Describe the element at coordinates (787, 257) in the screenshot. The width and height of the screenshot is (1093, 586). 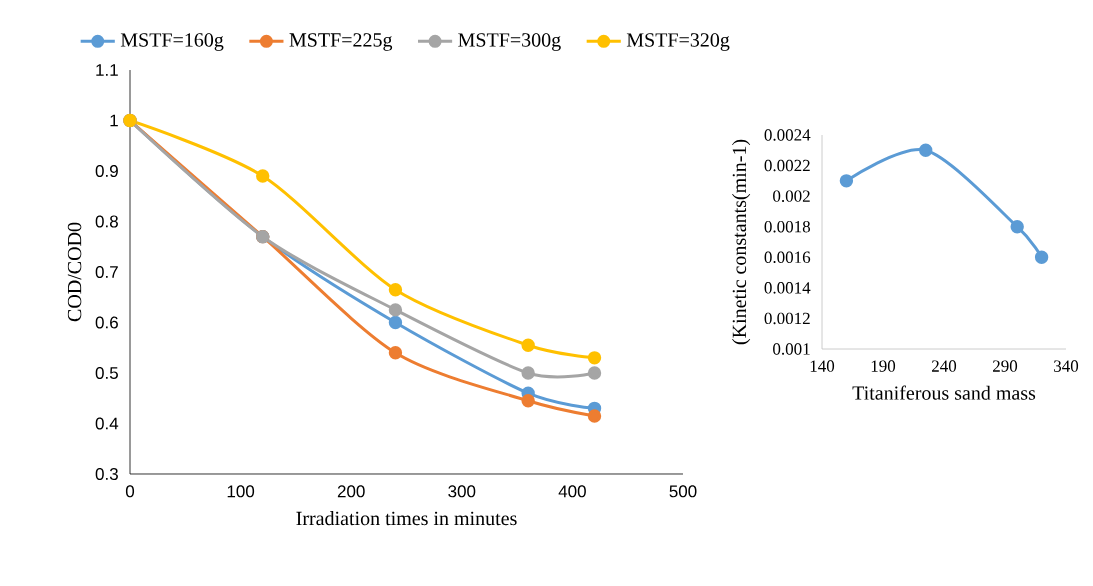
I see `y-tick-label: 0.0016` at that location.